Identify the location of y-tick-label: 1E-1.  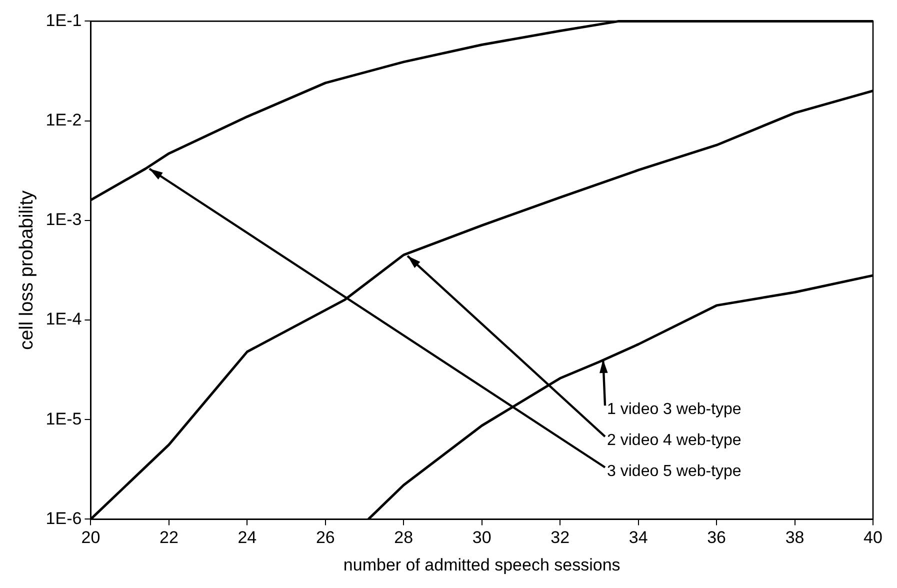
(64, 20).